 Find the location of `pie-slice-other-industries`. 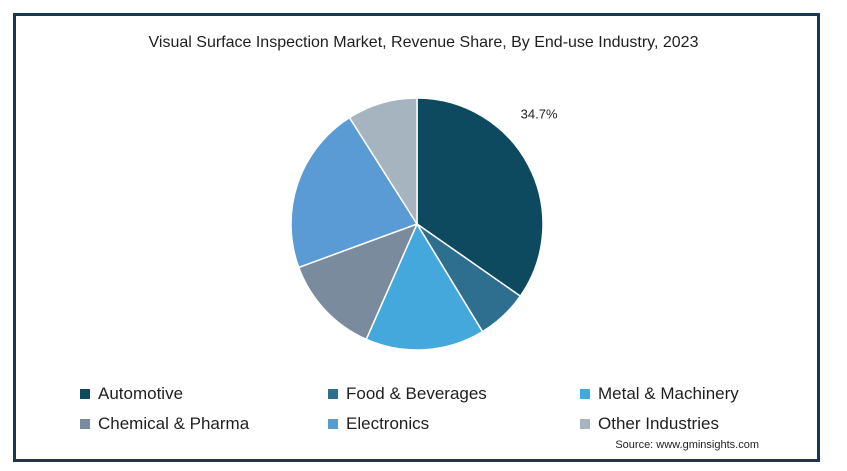

pie-slice-other-industries is located at coordinates (383, 162).